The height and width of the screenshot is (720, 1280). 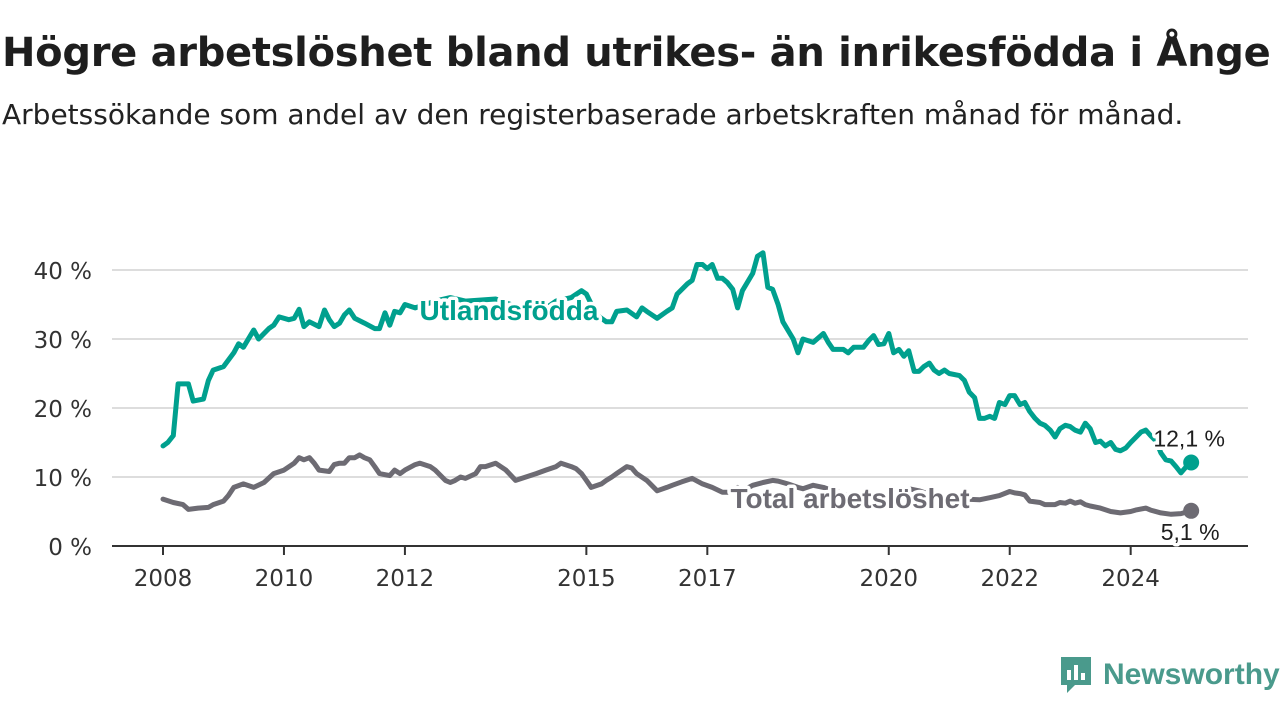 I want to click on x-tick-label: 2024, so click(x=1130, y=579).